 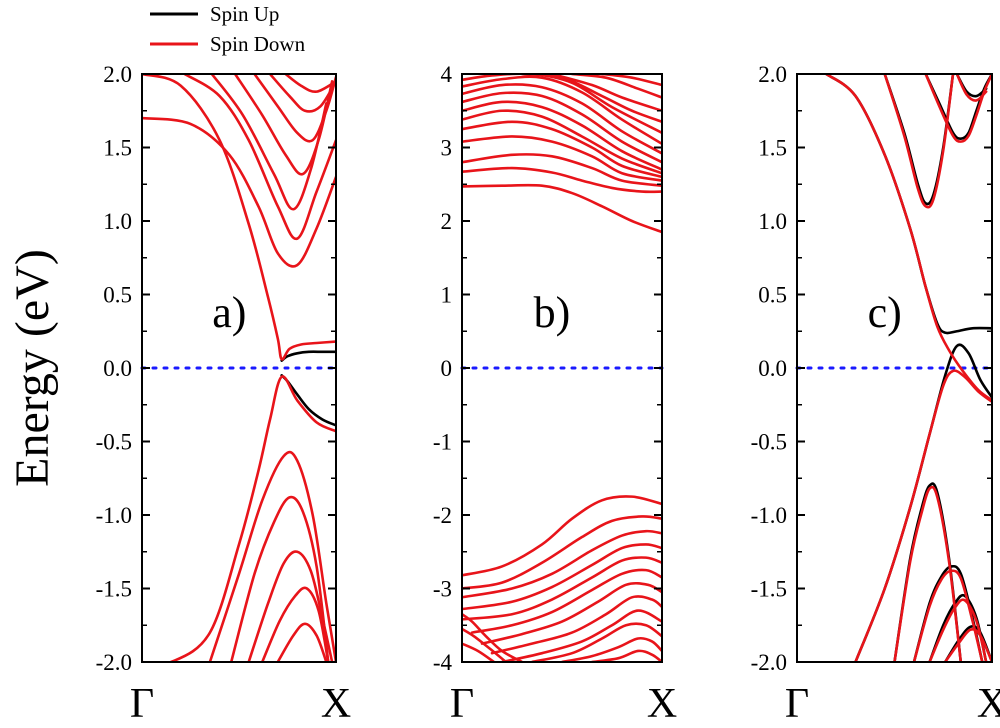 I want to click on panel-label: b), so click(x=552, y=312).